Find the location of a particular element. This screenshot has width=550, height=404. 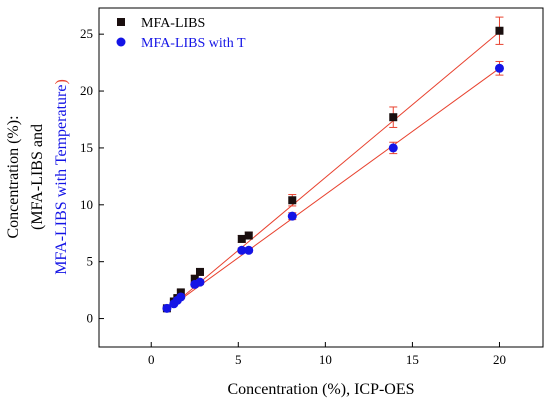

x-tick-label: 5 is located at coordinates (238, 359).